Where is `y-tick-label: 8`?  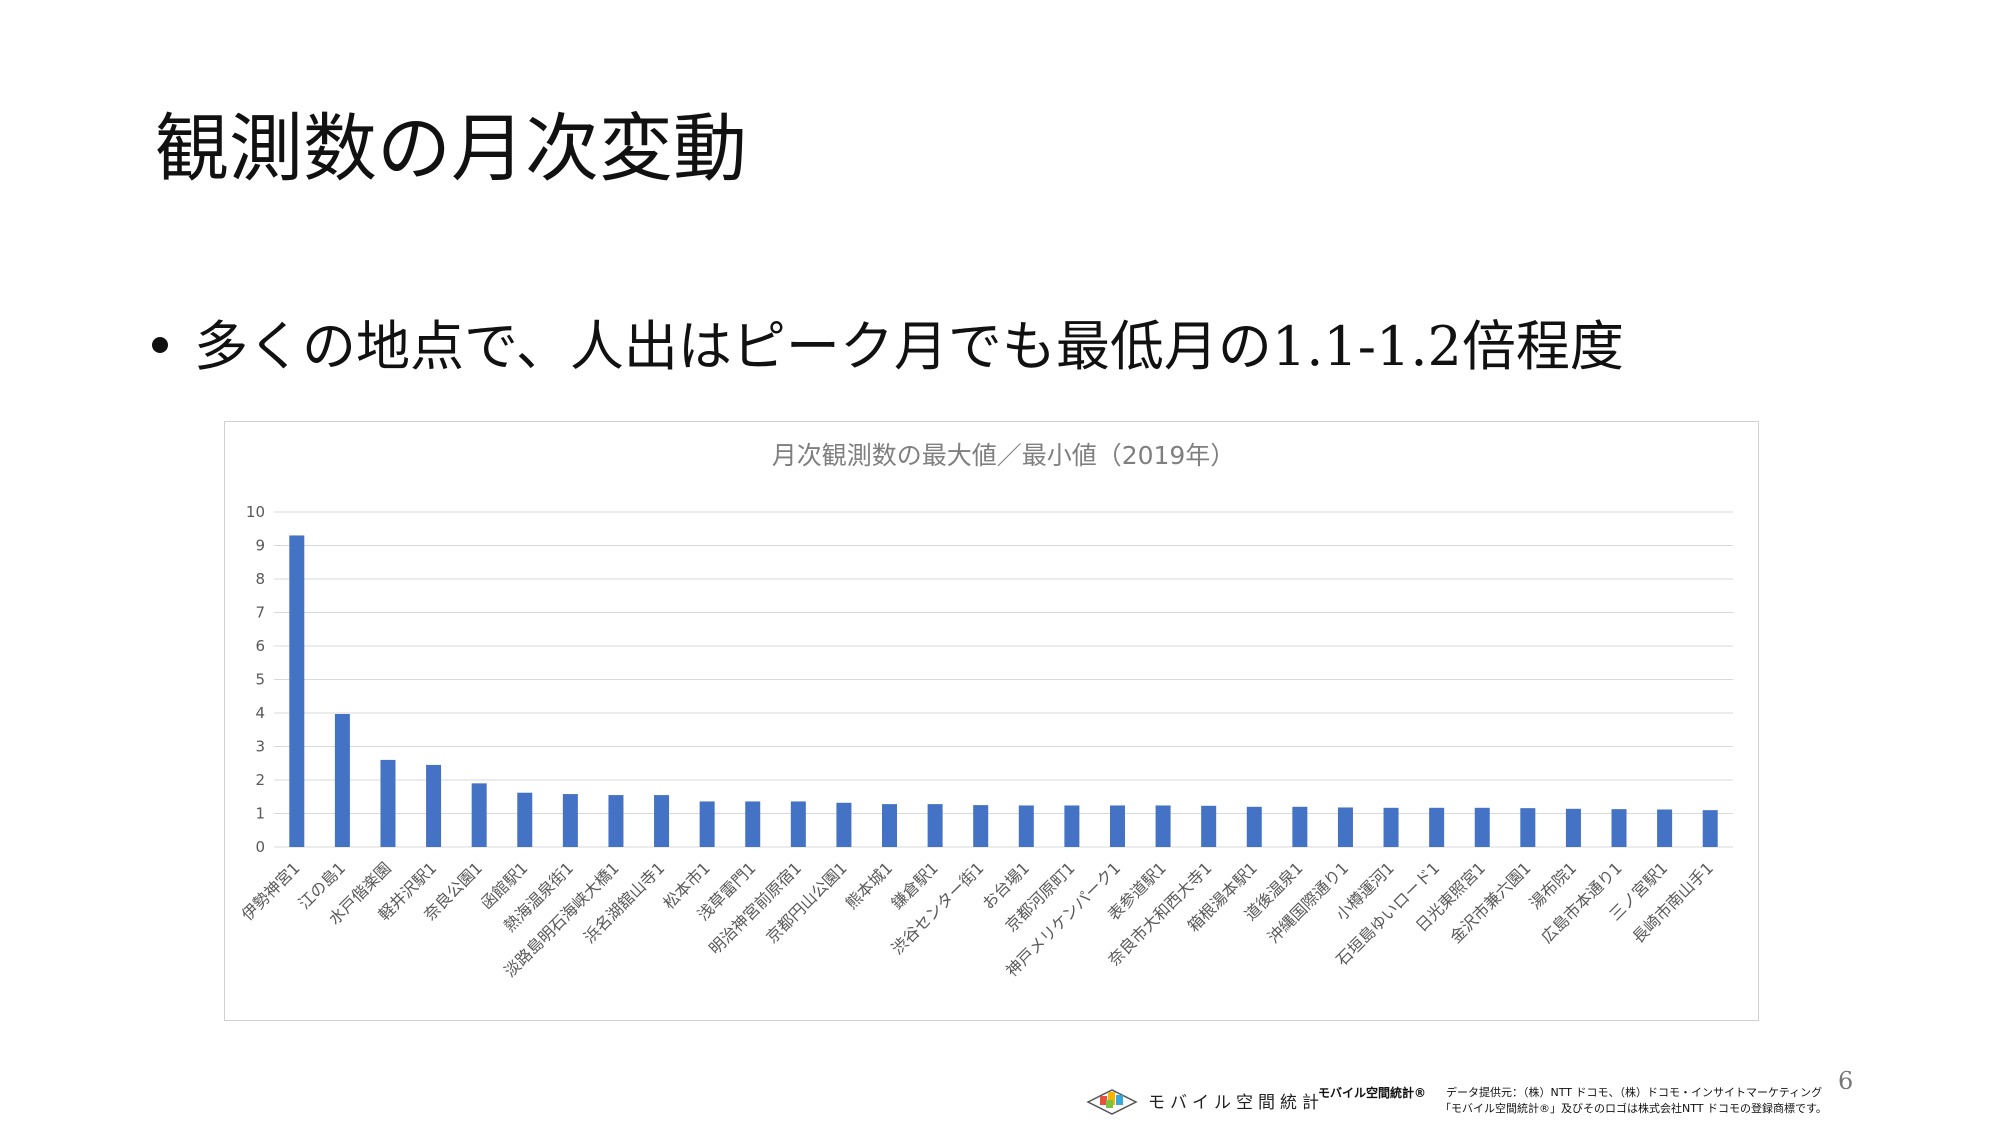
y-tick-label: 8 is located at coordinates (260, 579).